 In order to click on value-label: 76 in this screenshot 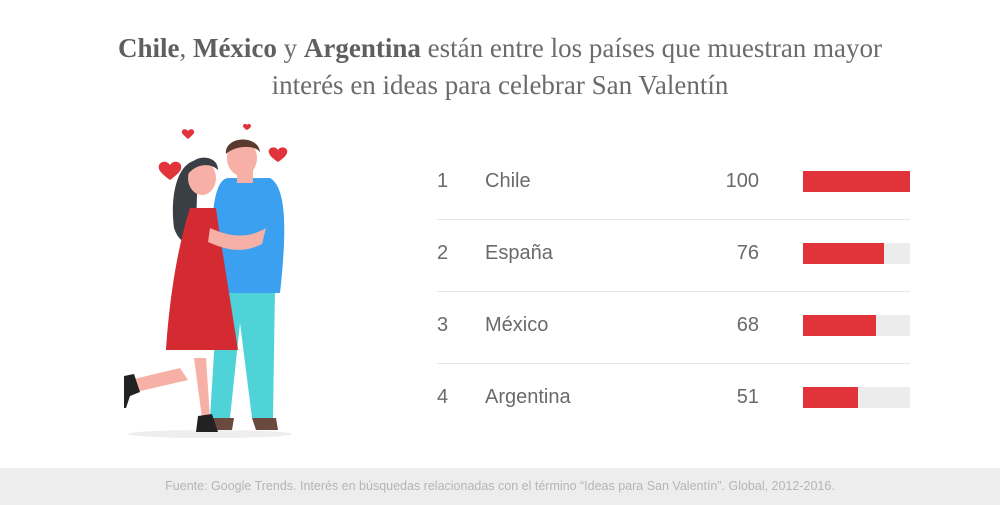, I will do `click(747, 253)`.